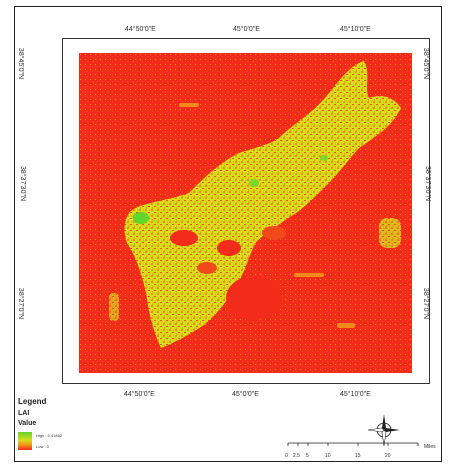 This screenshot has height=467, width=453. What do you see at coordinates (49, 435) in the screenshot?
I see `legend-high-label: High : 3.41882` at bounding box center [49, 435].